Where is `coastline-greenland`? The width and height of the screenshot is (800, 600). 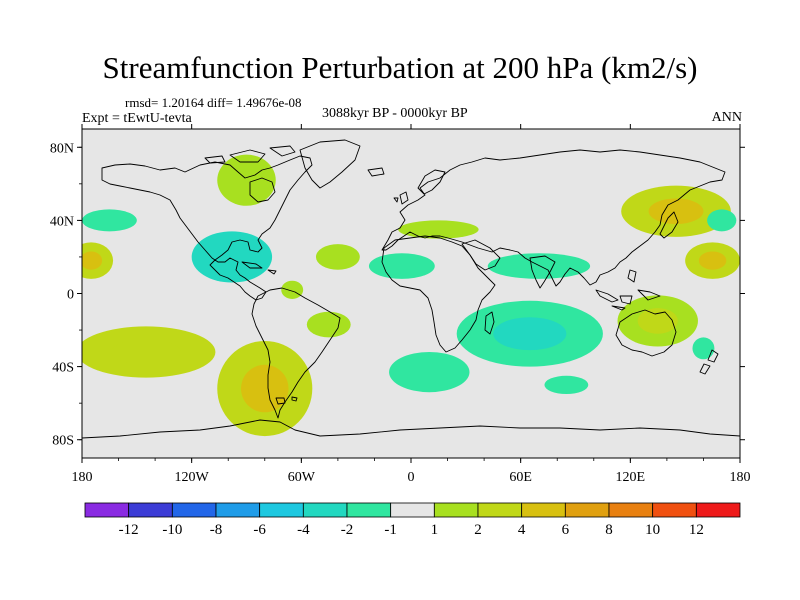
coastline-greenland is located at coordinates (330, 164).